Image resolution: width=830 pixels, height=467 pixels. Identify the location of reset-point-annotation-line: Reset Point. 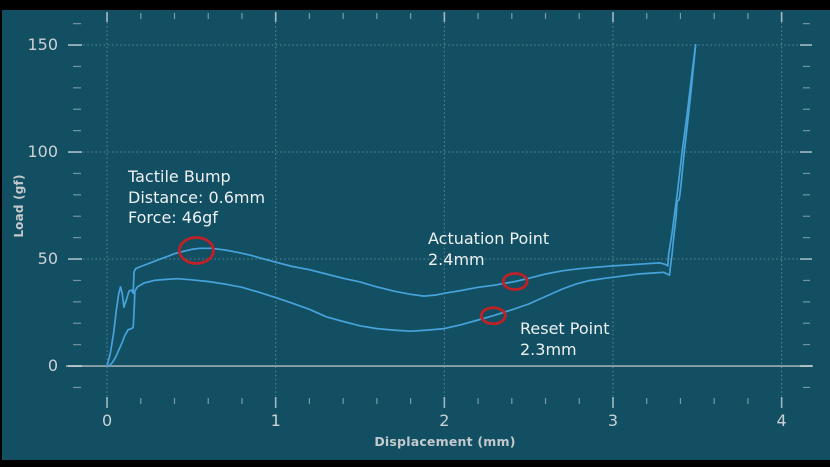
(565, 328).